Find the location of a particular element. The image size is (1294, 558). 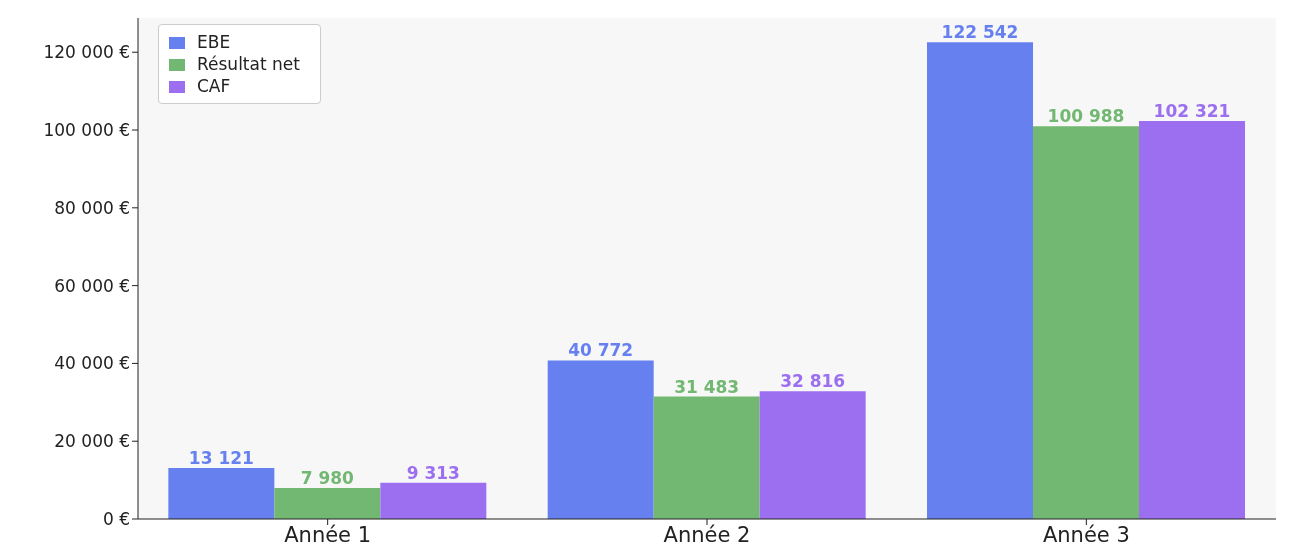

data-label: 122 542 is located at coordinates (980, 32).